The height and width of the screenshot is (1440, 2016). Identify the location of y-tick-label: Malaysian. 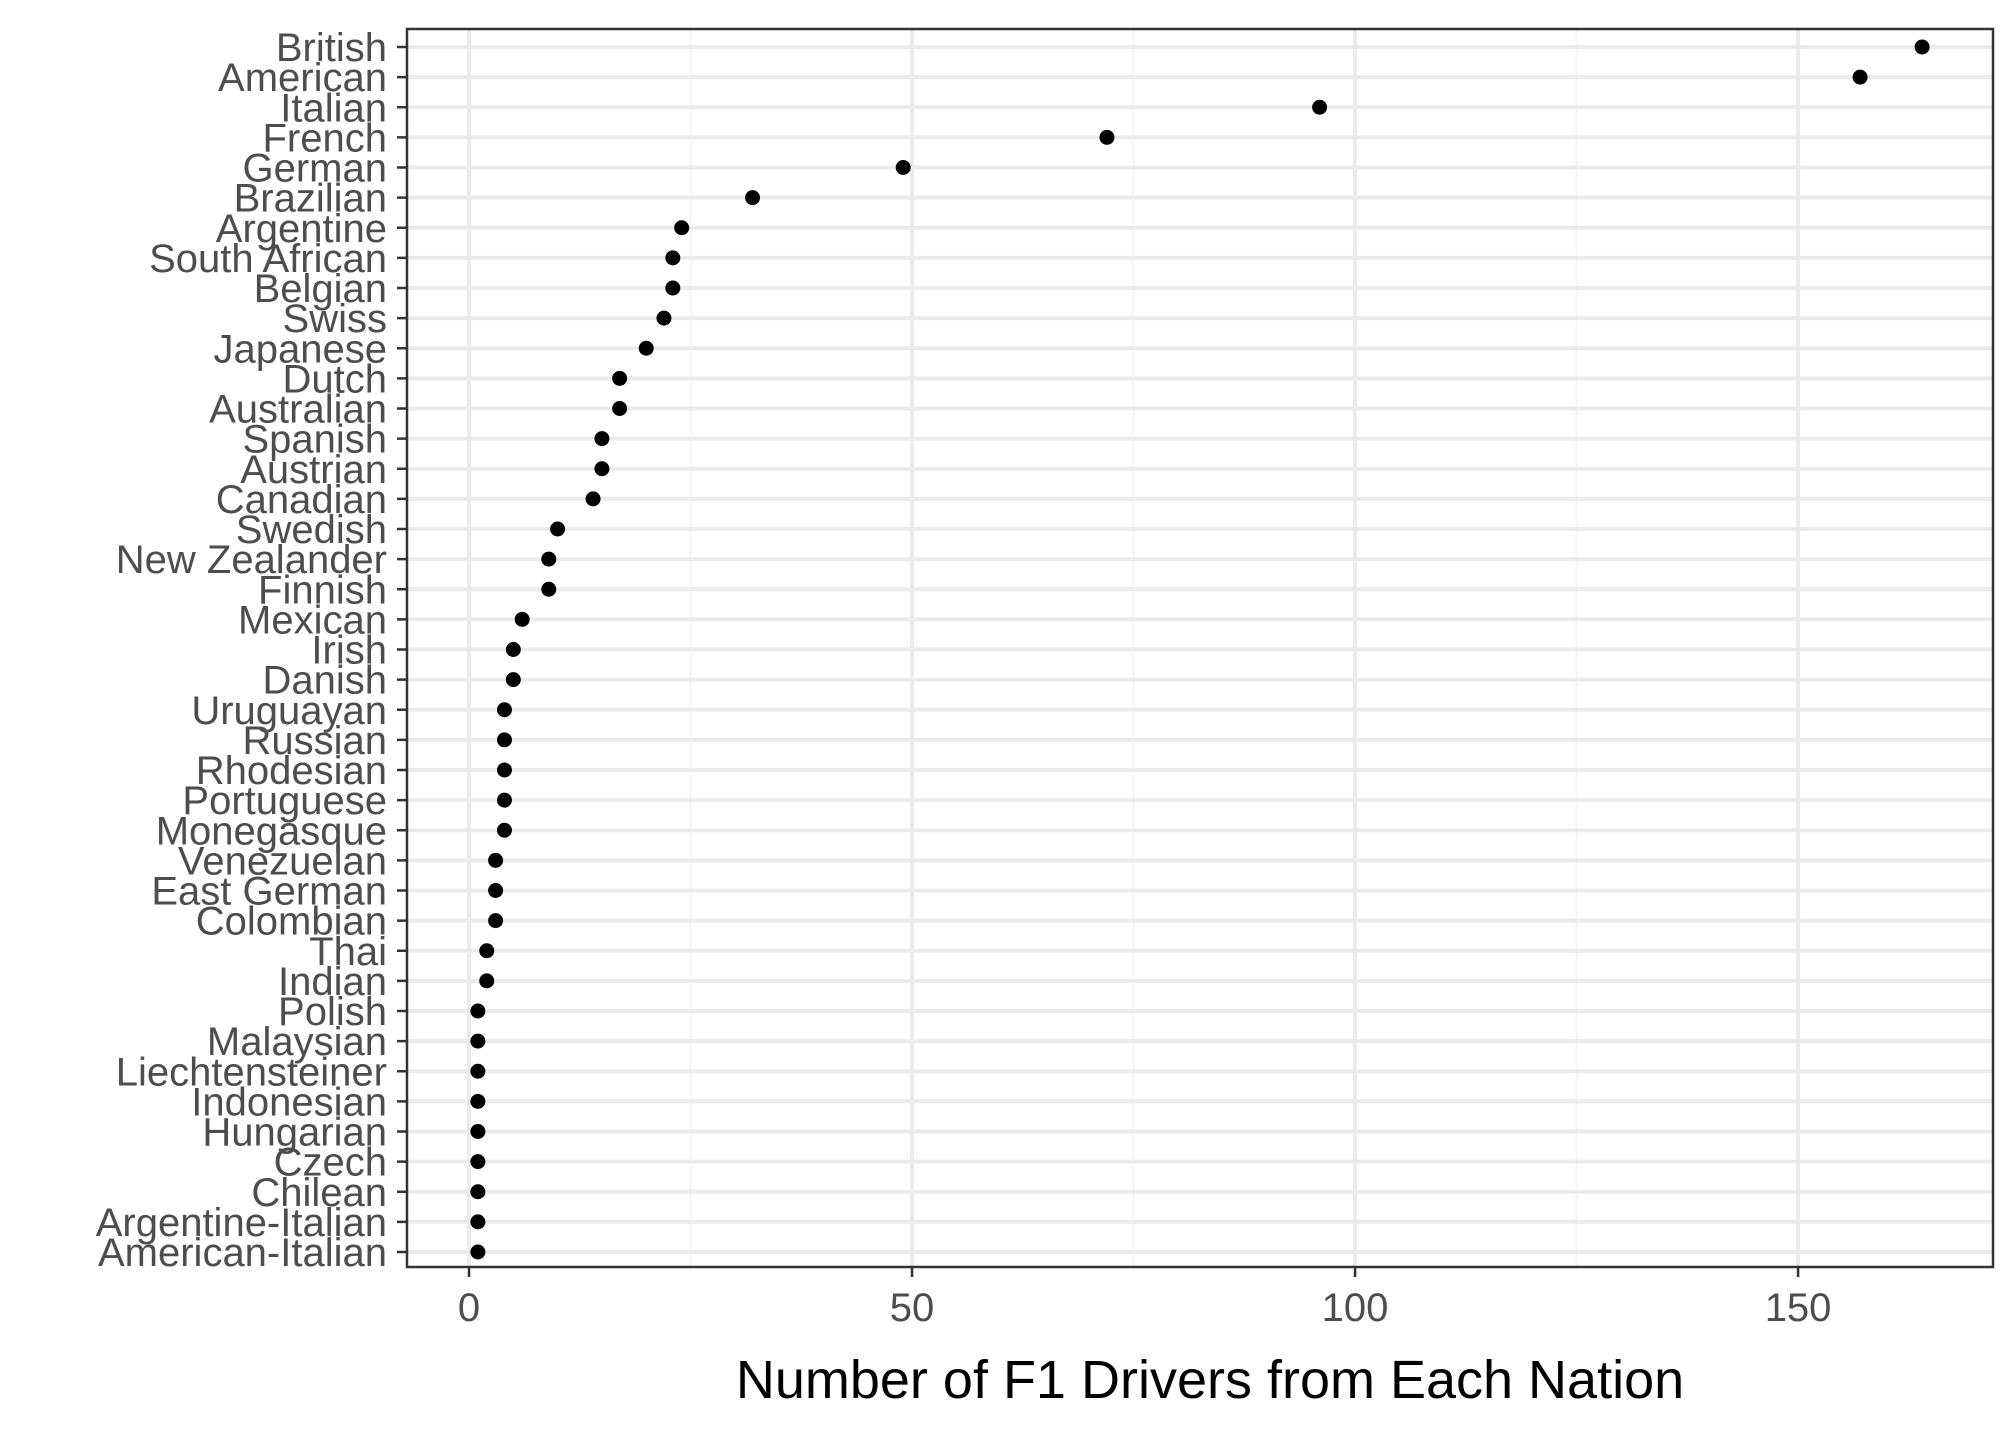
(297, 1042).